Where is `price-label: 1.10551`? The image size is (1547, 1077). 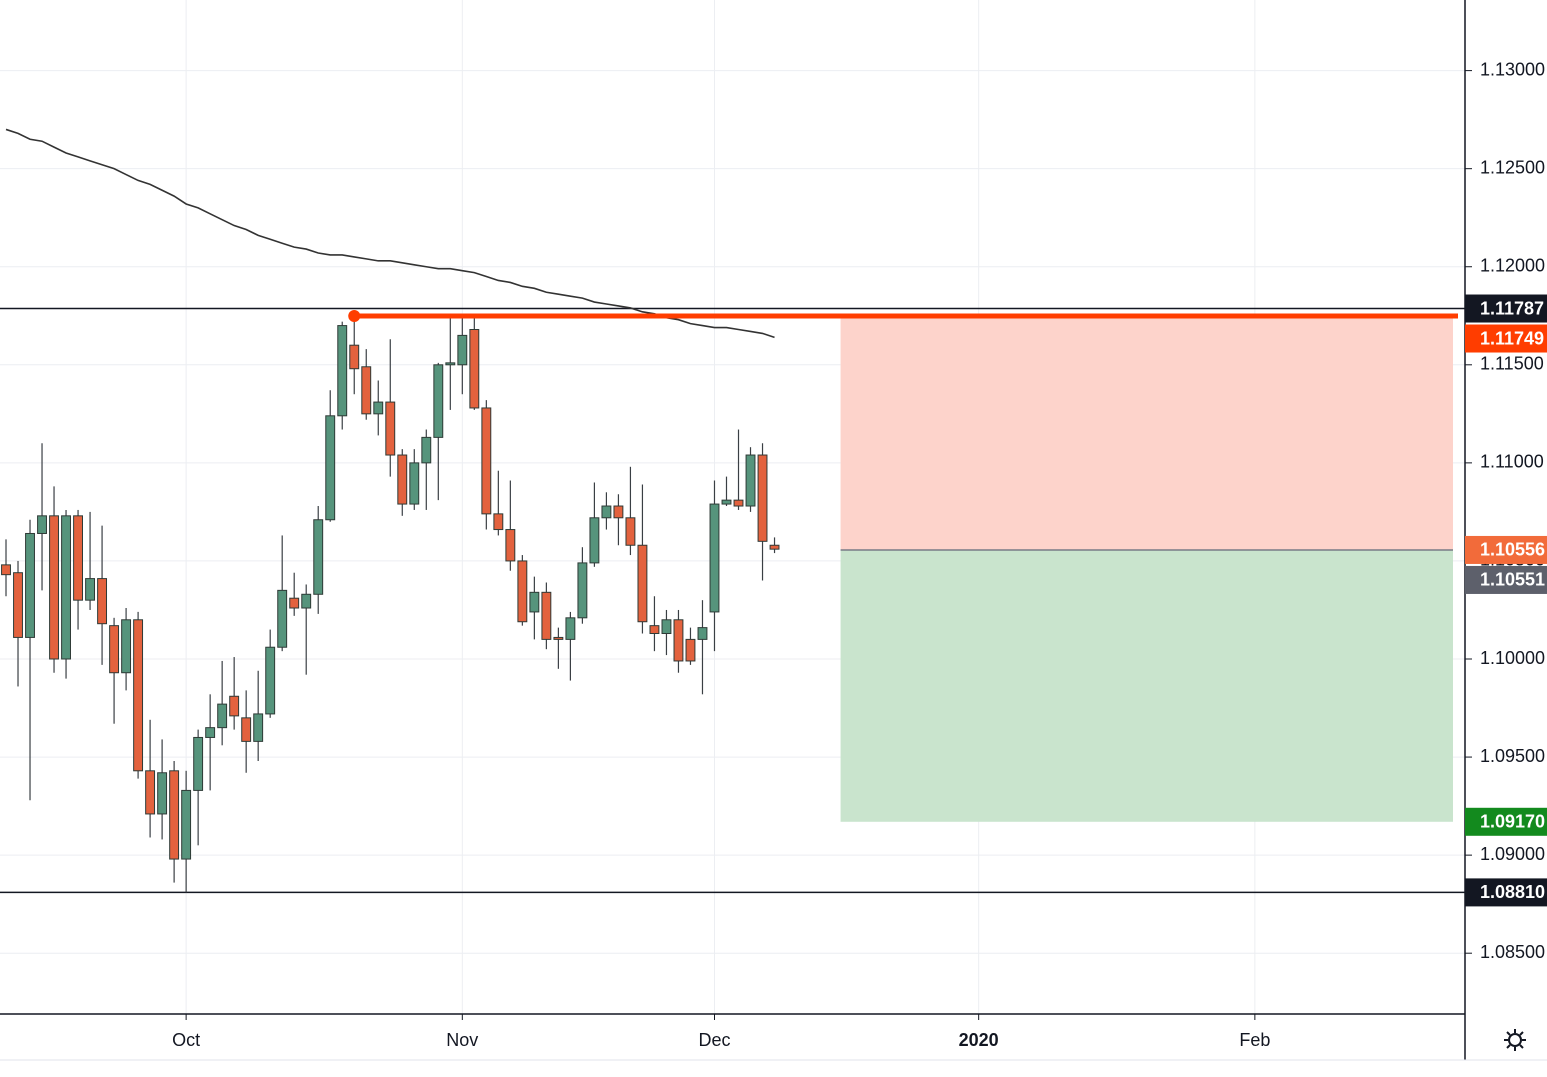
price-label: 1.10551 is located at coordinates (1512, 580).